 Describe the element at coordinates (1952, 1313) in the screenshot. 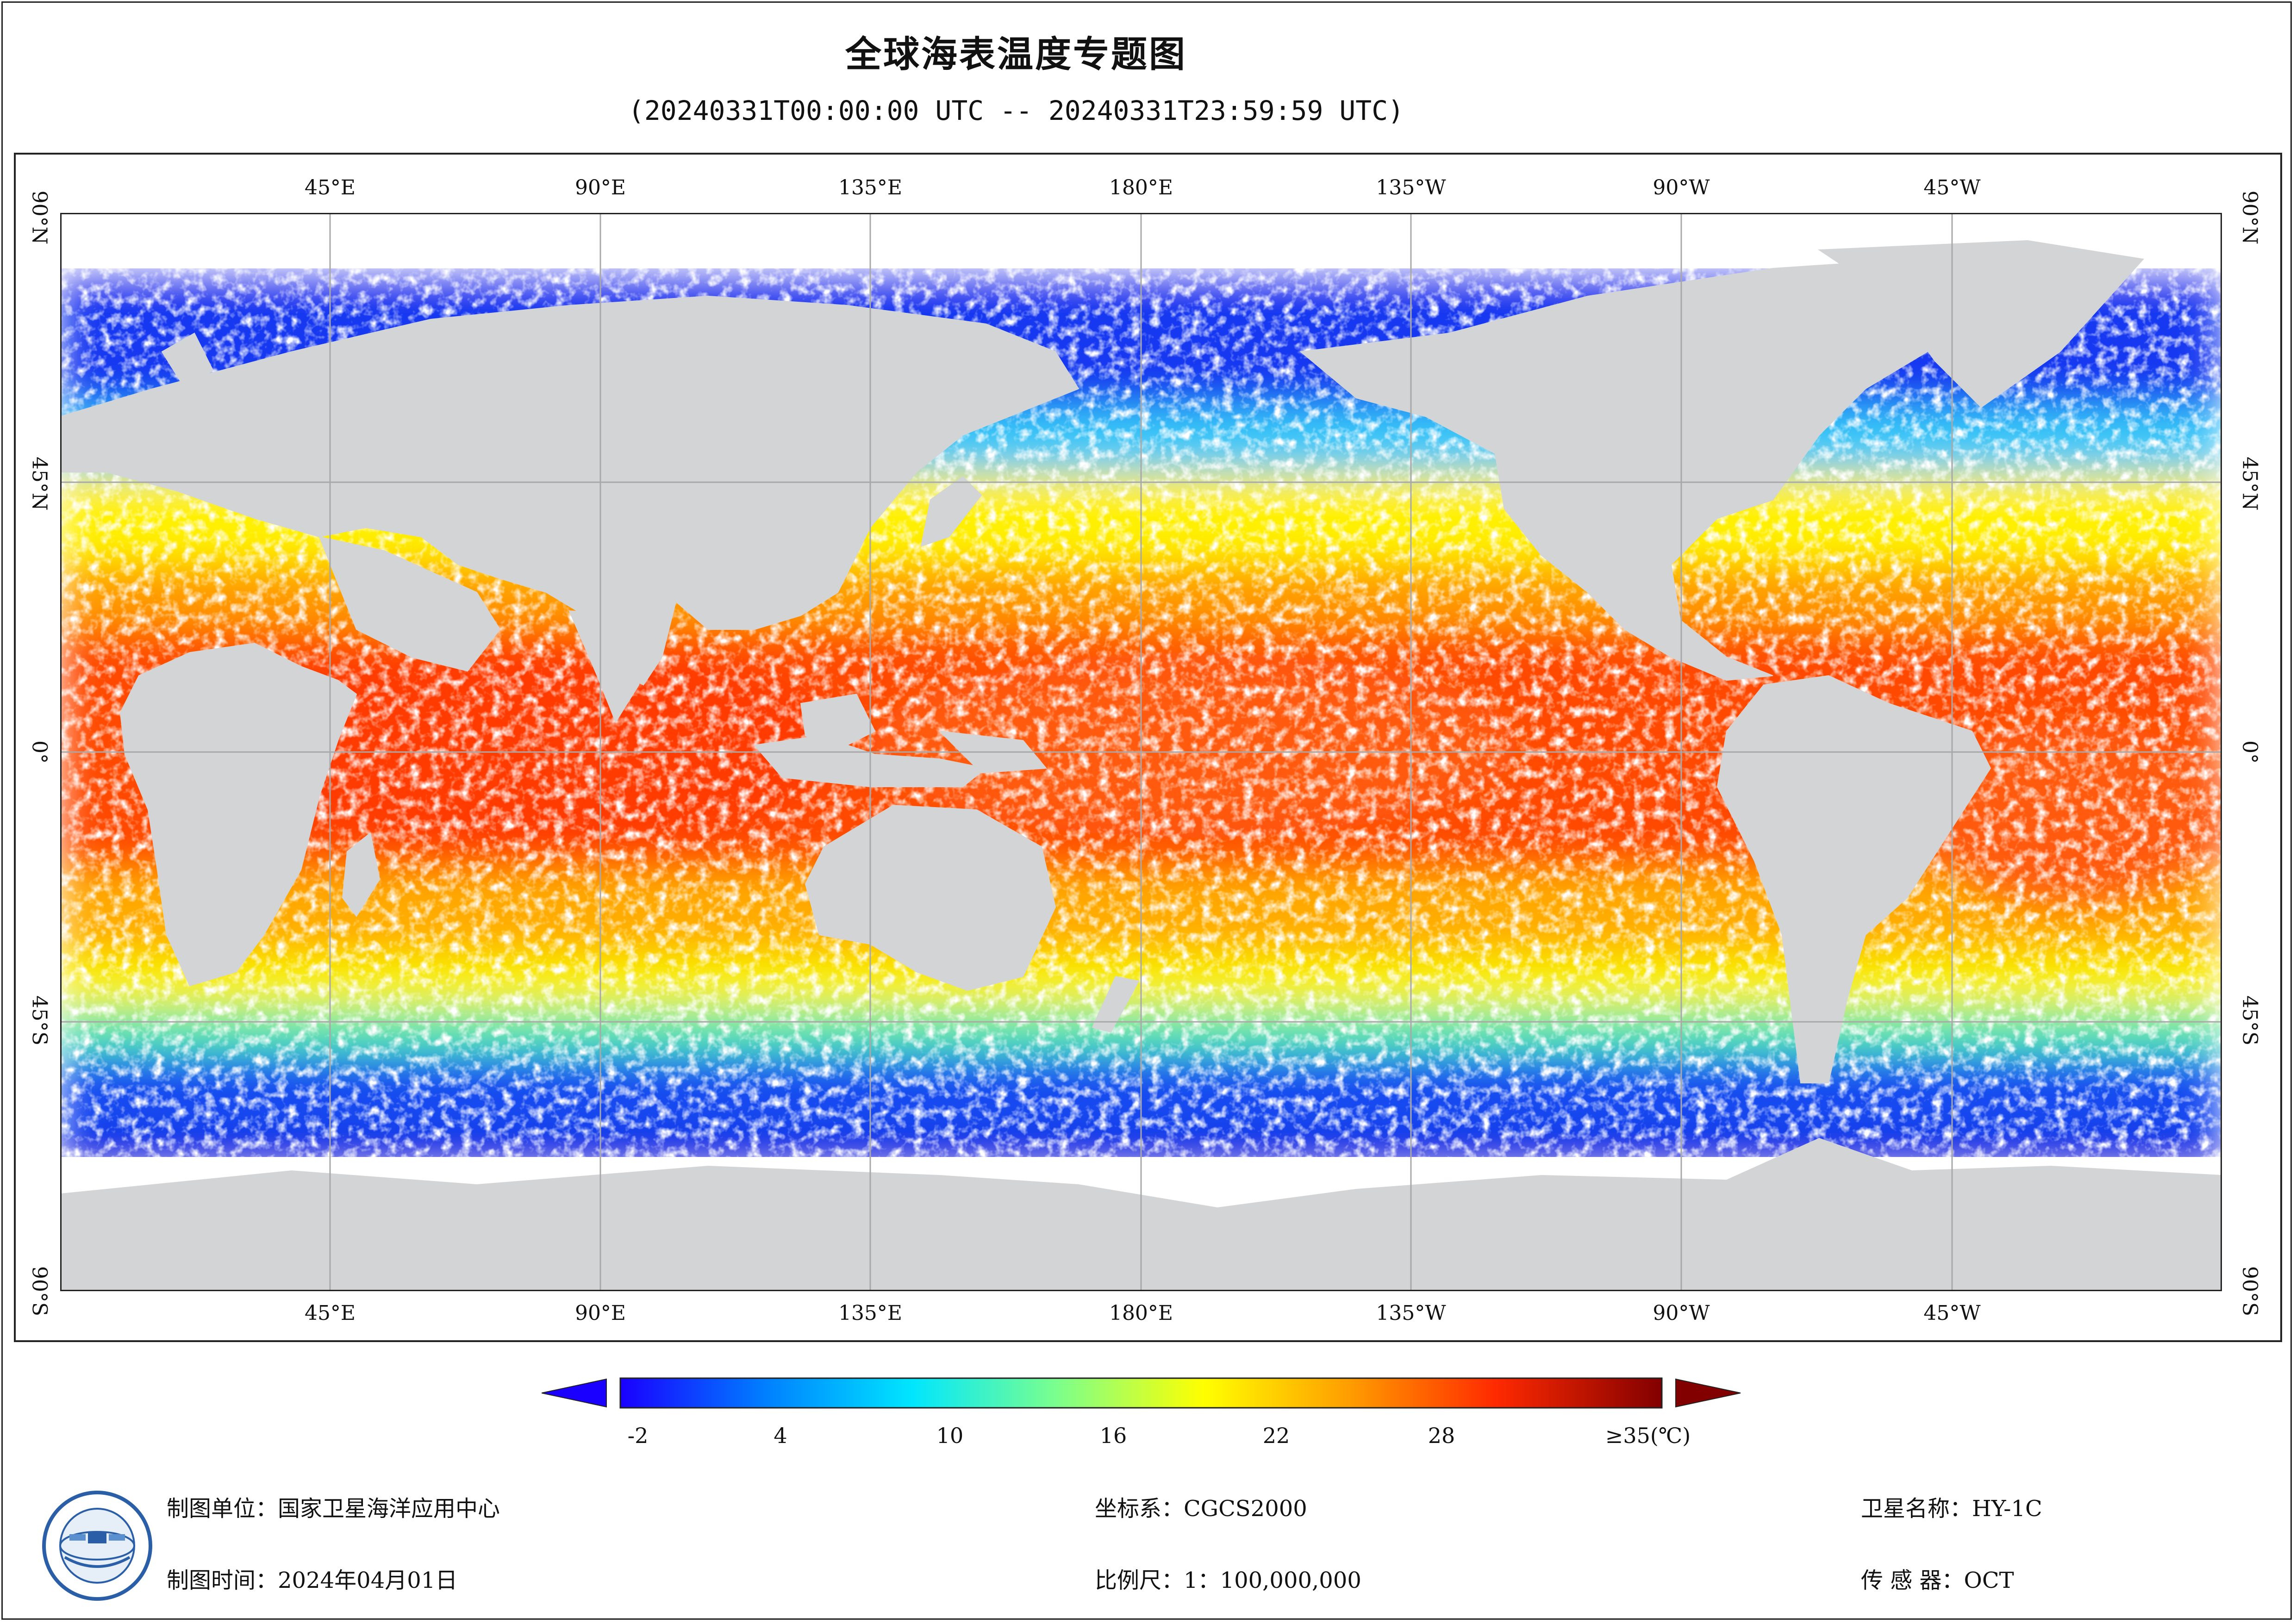

I see `bottom-tick-45w: 45°W` at that location.